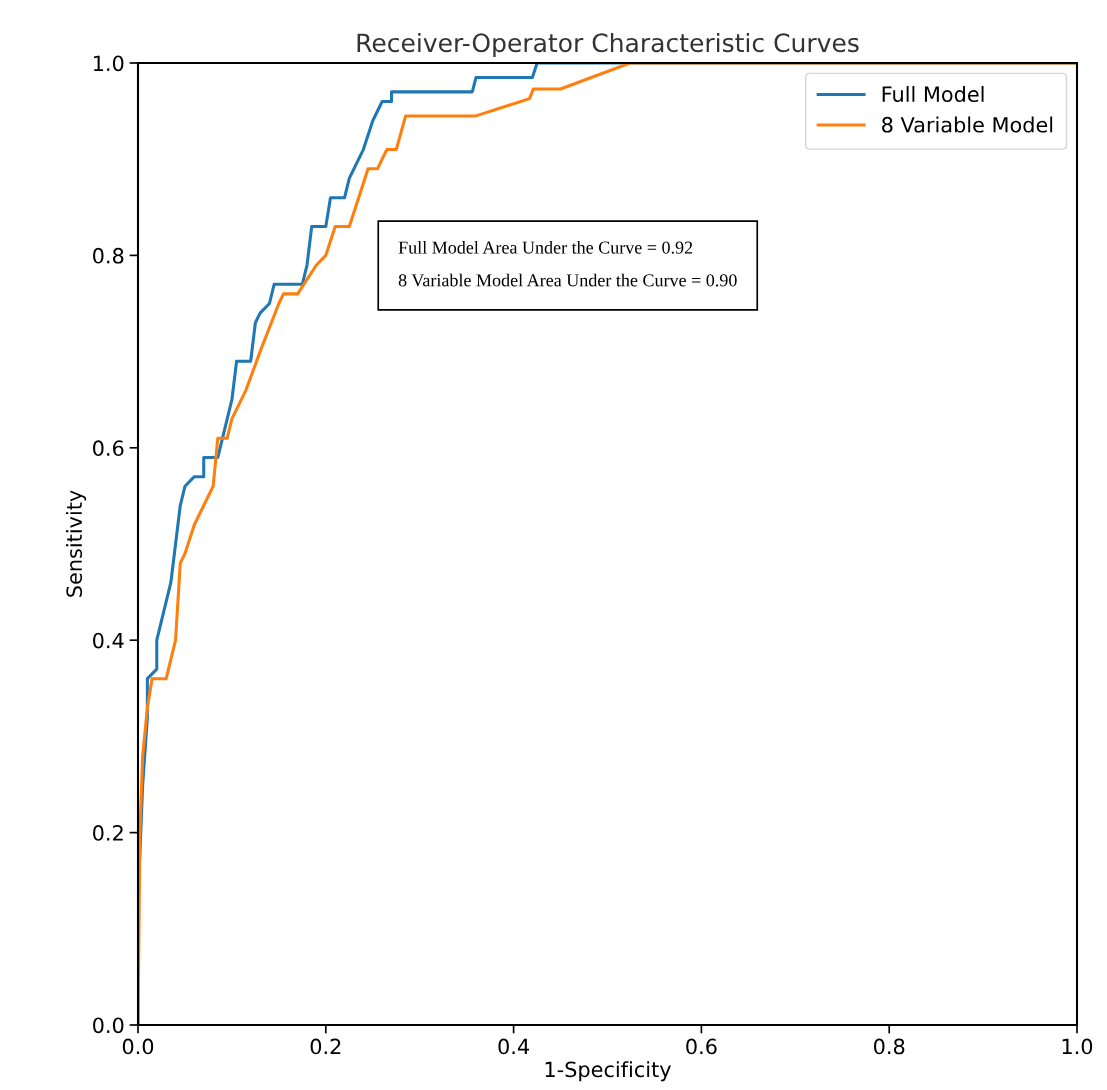 This screenshot has height=1090, width=1107. I want to click on x-tick-label: 0.0, so click(138, 1046).